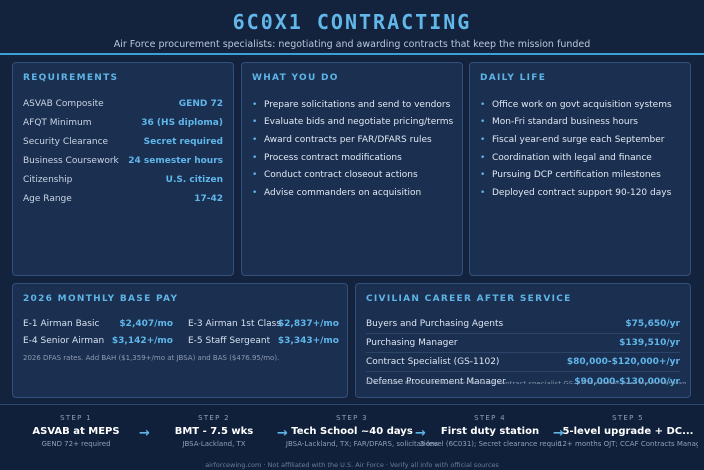 The image size is (704, 470). Describe the element at coordinates (435, 324) in the screenshot. I see `civilian-job-title: Buyers and Purchasing Agents` at that location.